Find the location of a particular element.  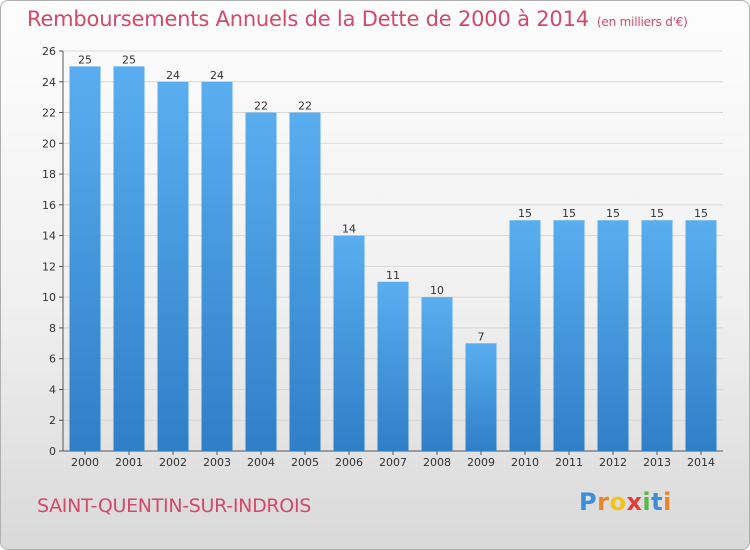

data-label-2014: 15 is located at coordinates (701, 213).